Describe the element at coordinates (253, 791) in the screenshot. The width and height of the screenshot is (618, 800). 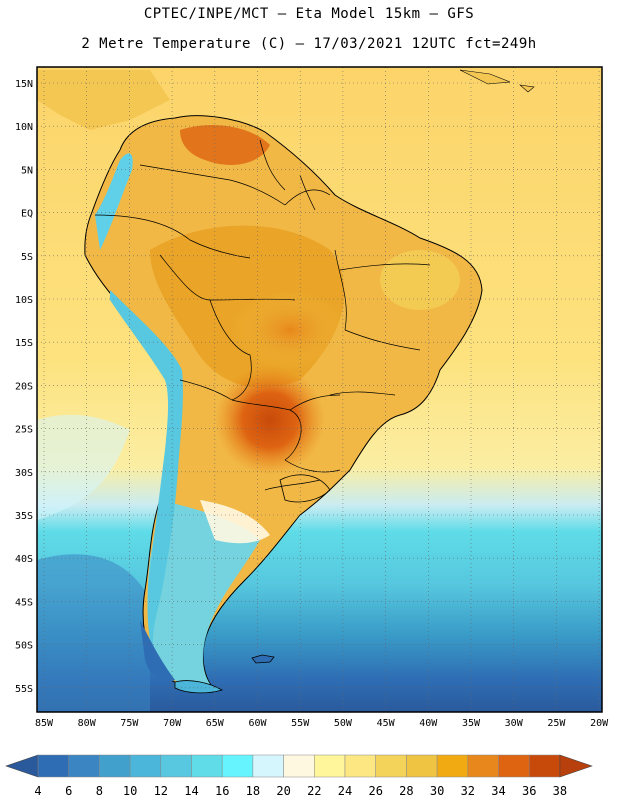
I see `colorbar-label: 18` at that location.